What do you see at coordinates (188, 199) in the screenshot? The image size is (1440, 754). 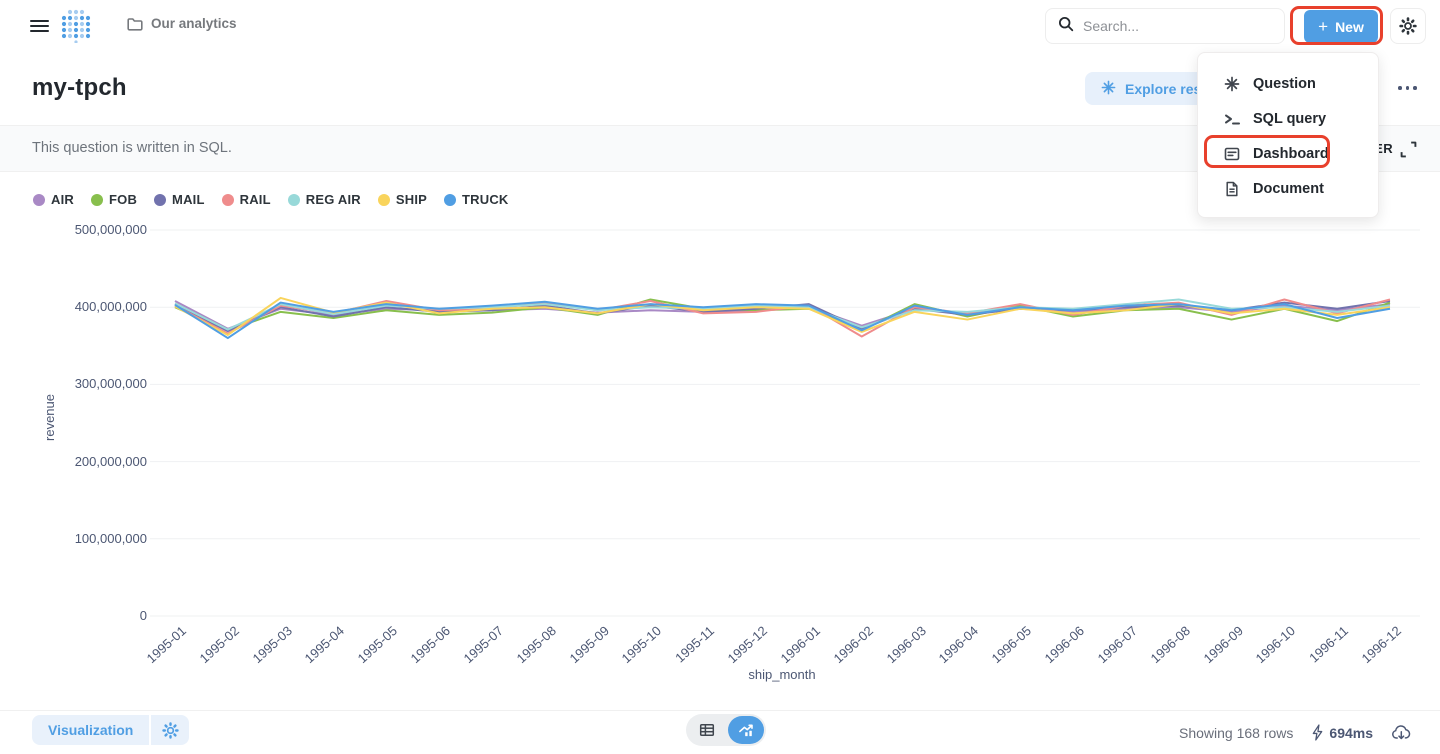 I see `legend-label: MAIL` at bounding box center [188, 199].